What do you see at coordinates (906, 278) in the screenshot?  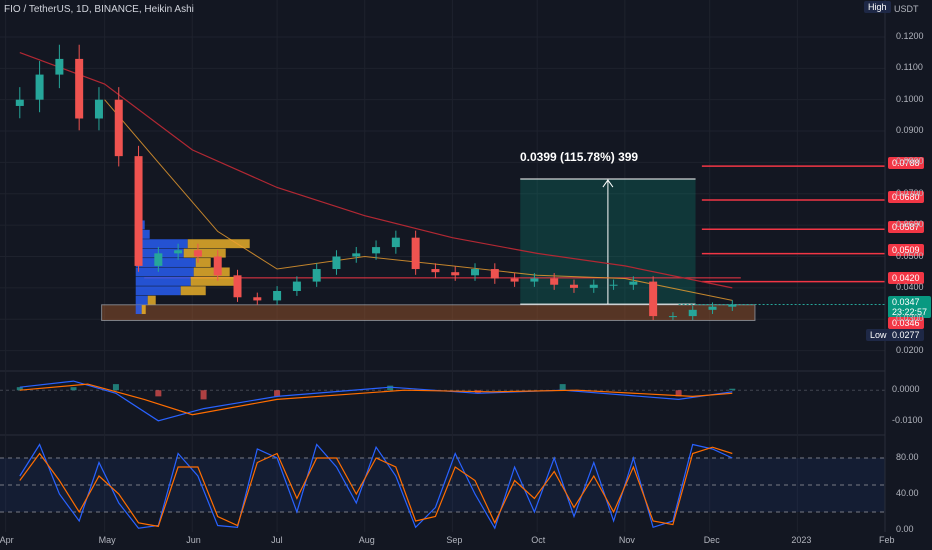 I see `level-badge-0420: 0.0420` at bounding box center [906, 278].